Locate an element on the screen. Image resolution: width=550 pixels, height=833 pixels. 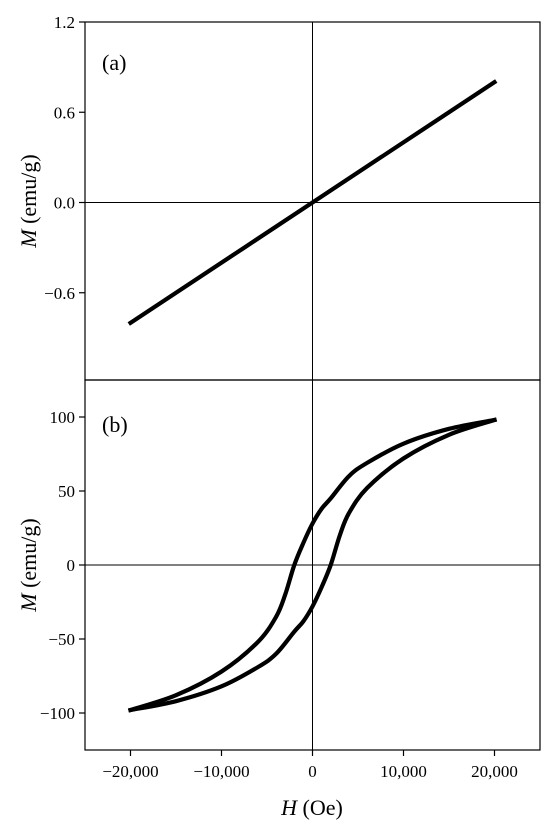
panel-a-y-axis-title: M (emu/g) is located at coordinates (28, 201).